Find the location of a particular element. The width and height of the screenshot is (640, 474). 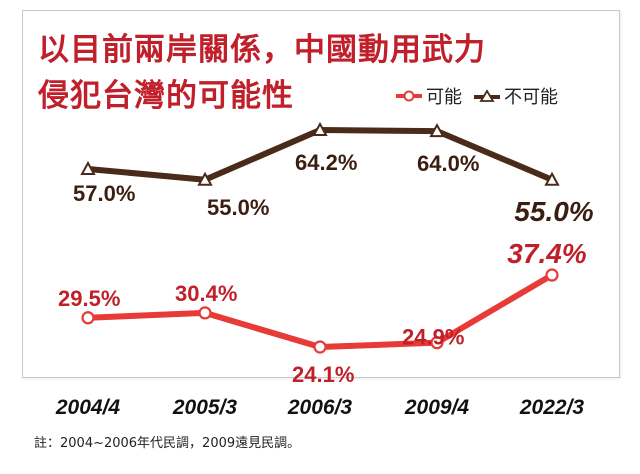

legend-triangle-marker-icon is located at coordinates (487, 95).